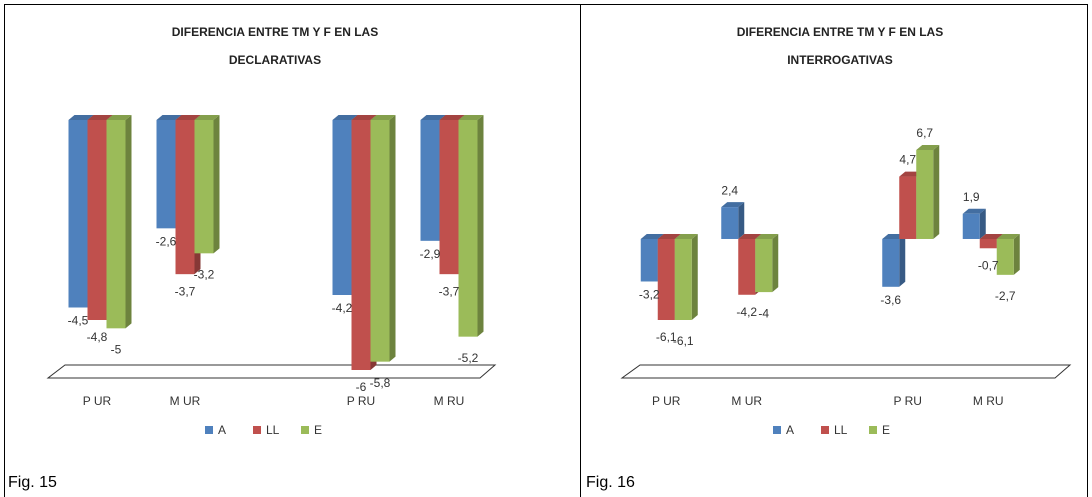 This screenshot has height=497, width=1092. What do you see at coordinates (166, 242) in the screenshot?
I see `data-label: -2,6` at bounding box center [166, 242].